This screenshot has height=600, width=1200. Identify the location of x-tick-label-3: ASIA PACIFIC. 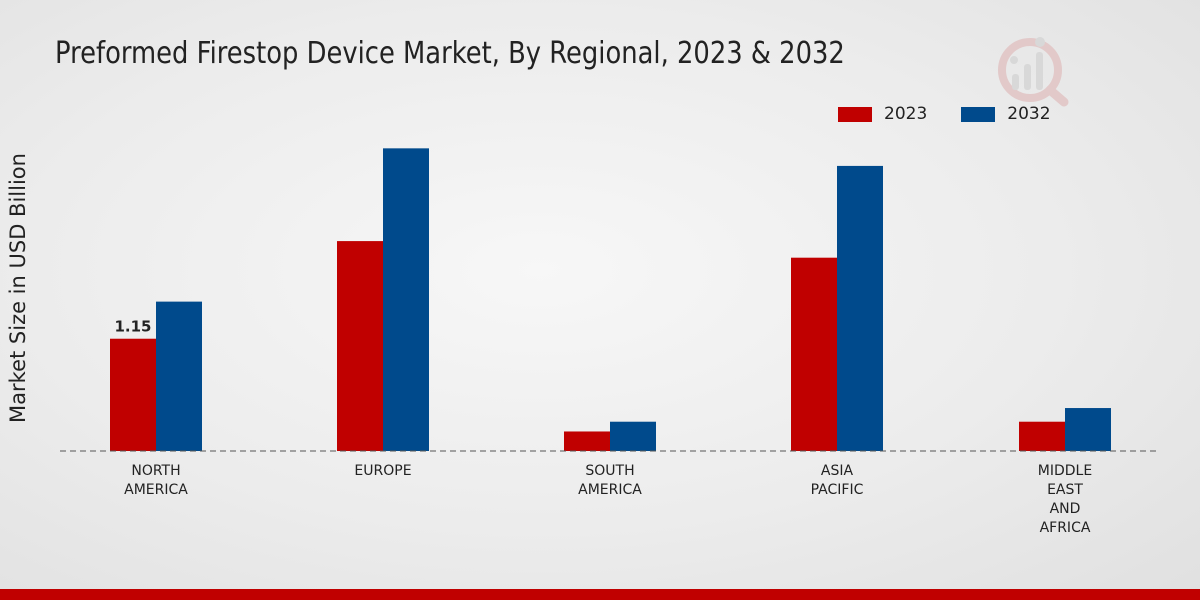
(837, 480).